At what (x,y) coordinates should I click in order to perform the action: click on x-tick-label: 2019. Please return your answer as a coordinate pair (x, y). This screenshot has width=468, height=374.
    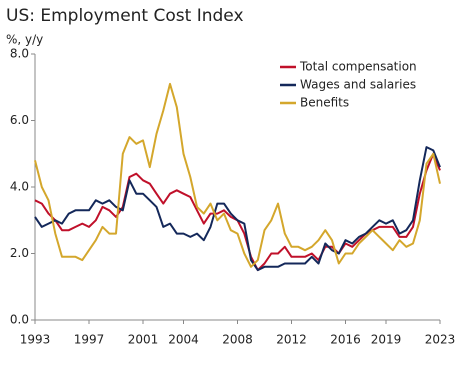
    Looking at the image, I should click on (386, 340).